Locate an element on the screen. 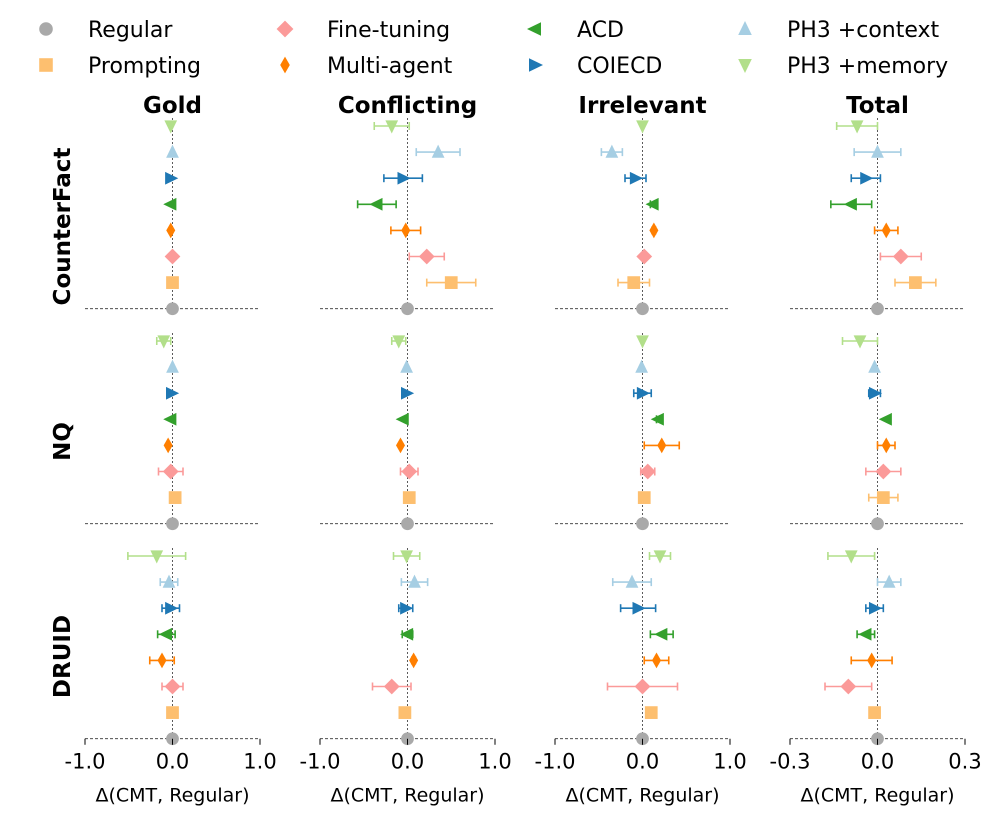 This screenshot has width=997, height=825. x-axis-total: -0.3 0.0 0.3 Δ(CMT, Regular) is located at coordinates (876, 772).